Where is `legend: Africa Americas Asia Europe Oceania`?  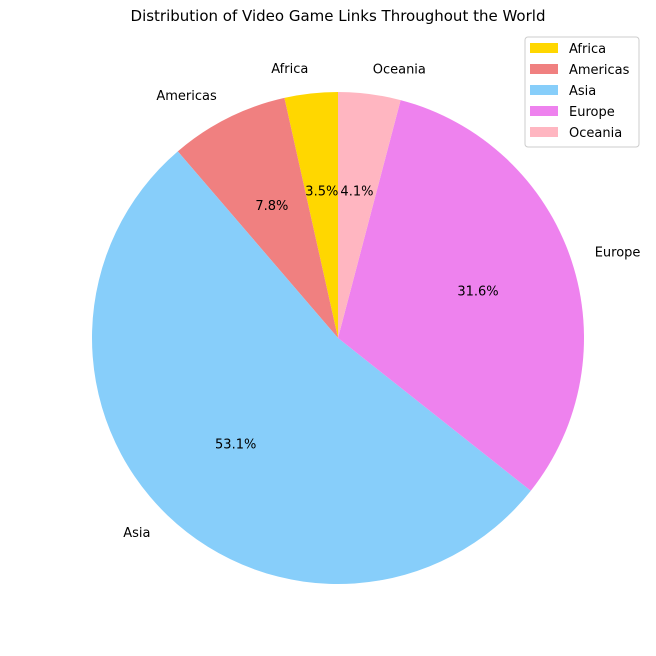
legend: Africa Americas Asia Europe Oceania is located at coordinates (582, 92).